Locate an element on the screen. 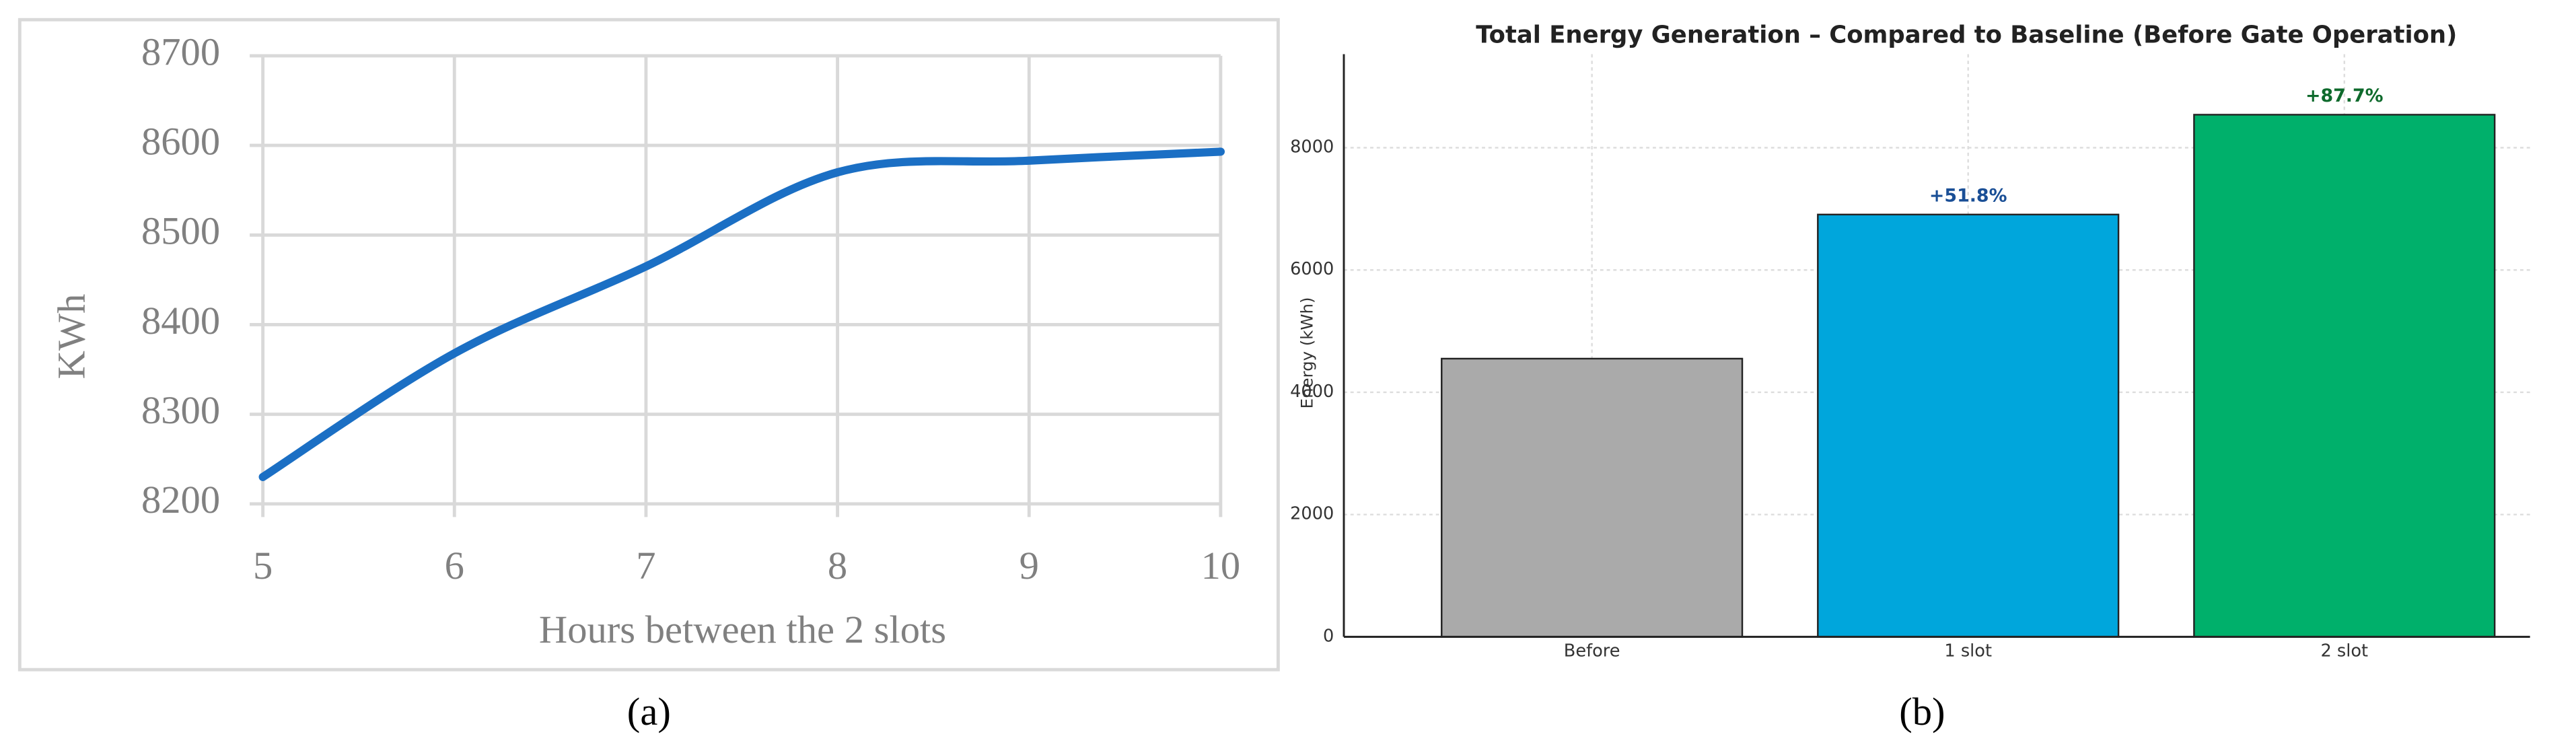 This screenshot has height=755, width=2576. x-tick-label: Before is located at coordinates (1592, 651).